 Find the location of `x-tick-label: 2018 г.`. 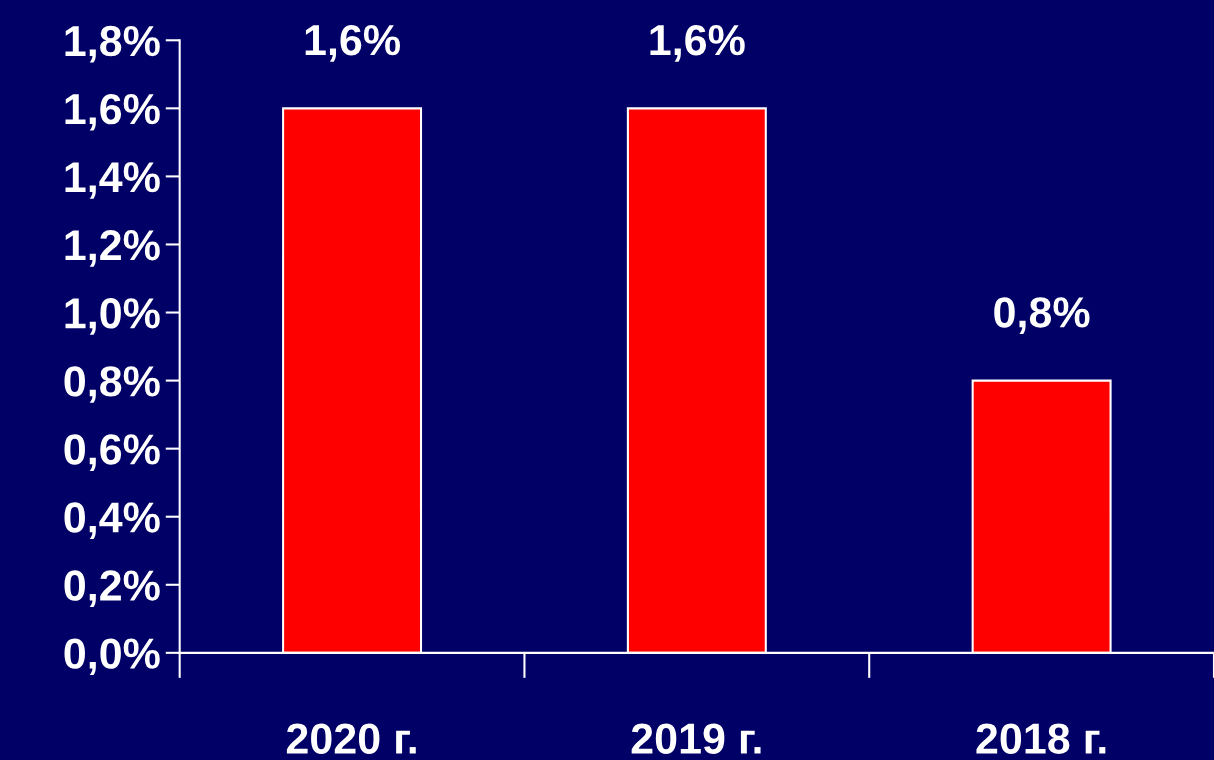

x-tick-label: 2018 г. is located at coordinates (1041, 738).